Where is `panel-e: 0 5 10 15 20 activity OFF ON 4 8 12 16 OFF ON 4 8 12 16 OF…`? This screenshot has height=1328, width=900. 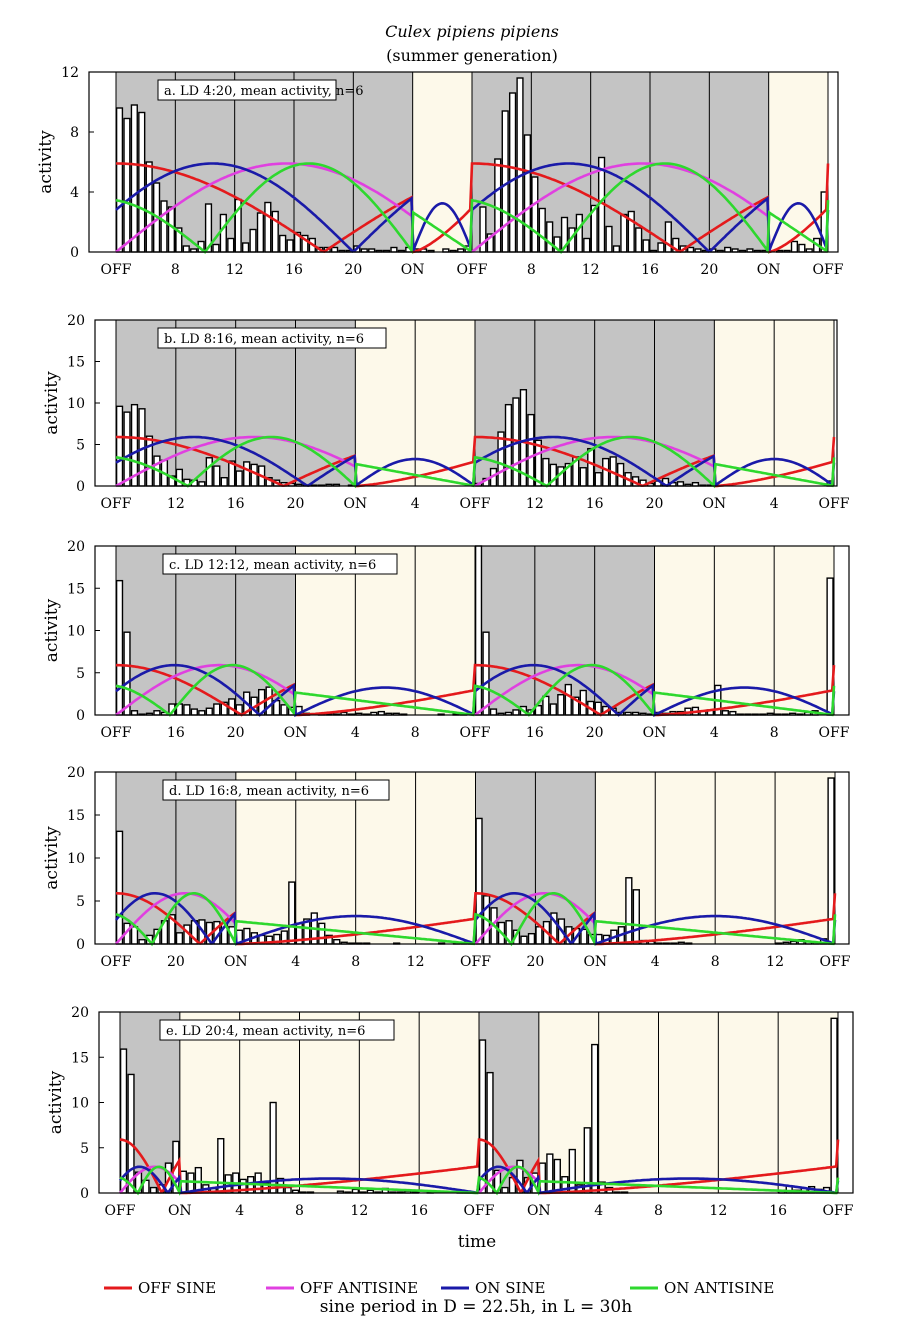
panel-e: 0 5 10 15 20 activity OFF ON 4 8 12 16 OFF ON 4 8 12 16 OF… is located at coordinates (450, 1112).